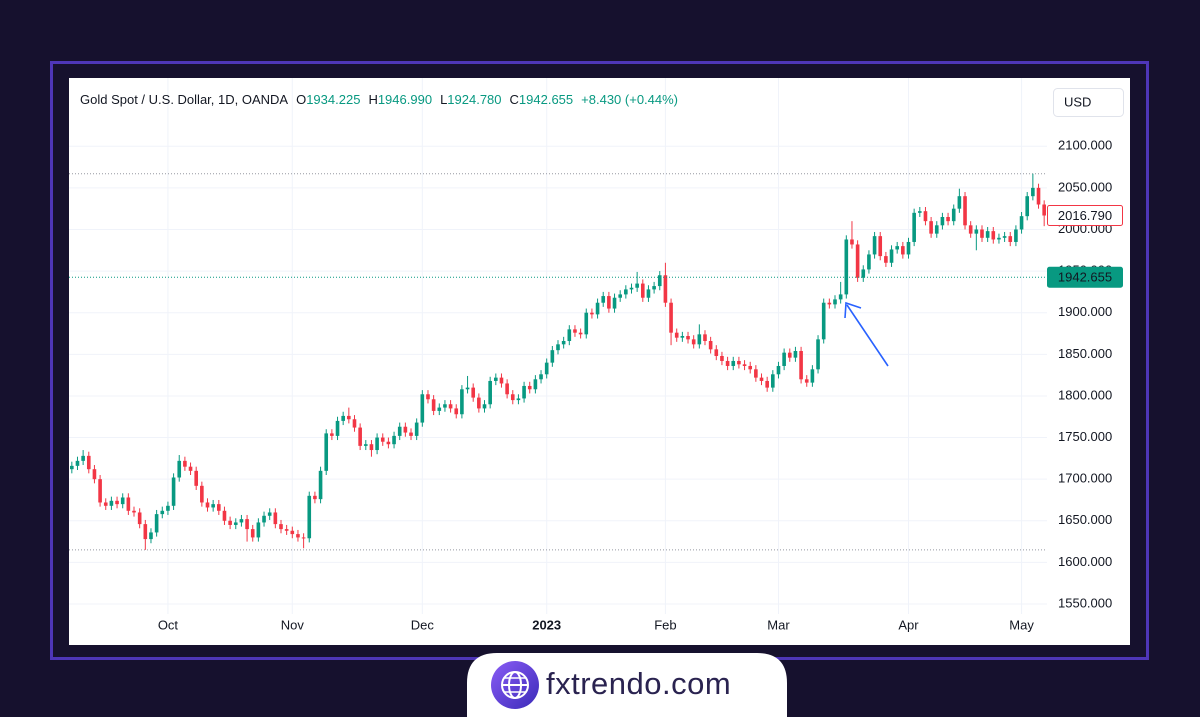 The width and height of the screenshot is (1200, 717). I want to click on currency-button, so click(1088, 102).